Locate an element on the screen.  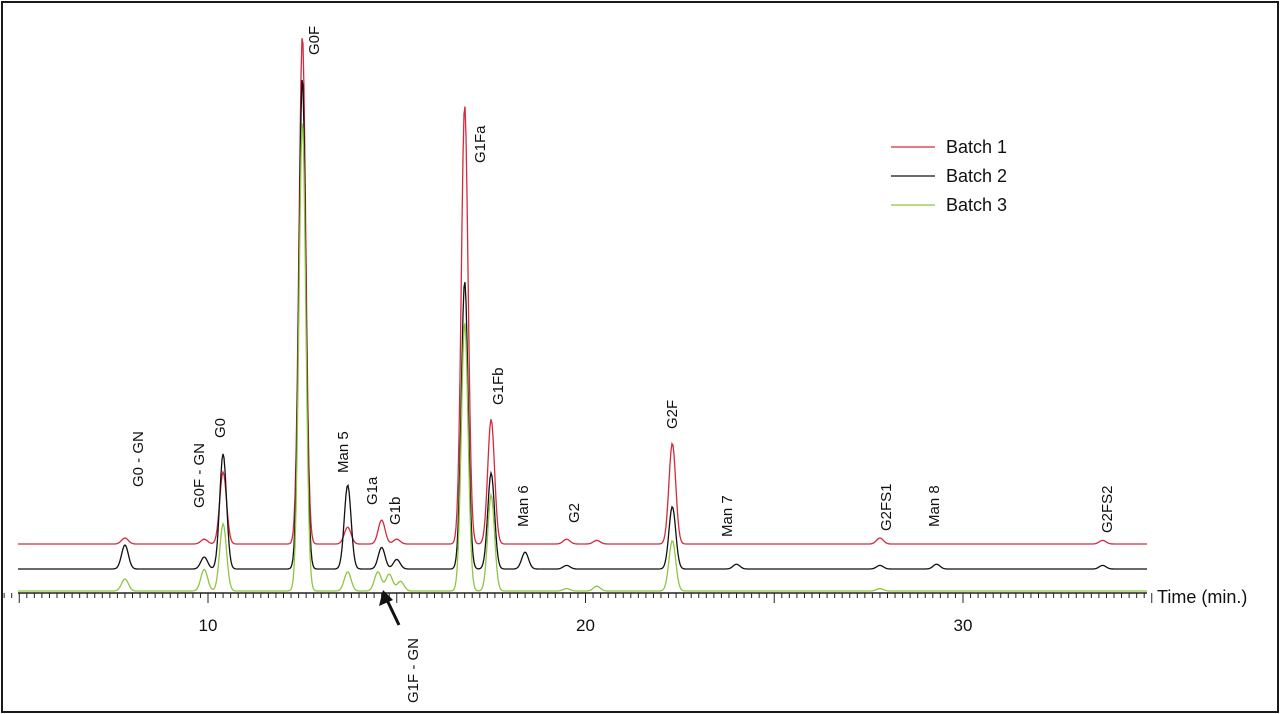
peak-label: G1Fa is located at coordinates (480, 144).